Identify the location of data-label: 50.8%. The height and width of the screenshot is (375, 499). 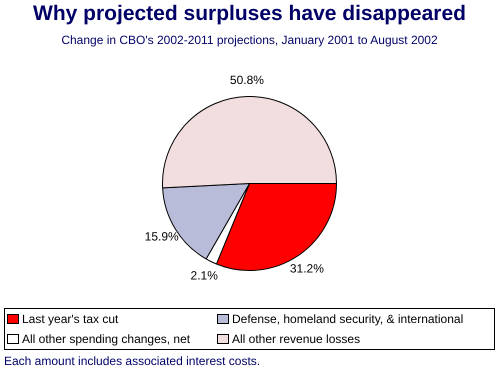
(247, 79).